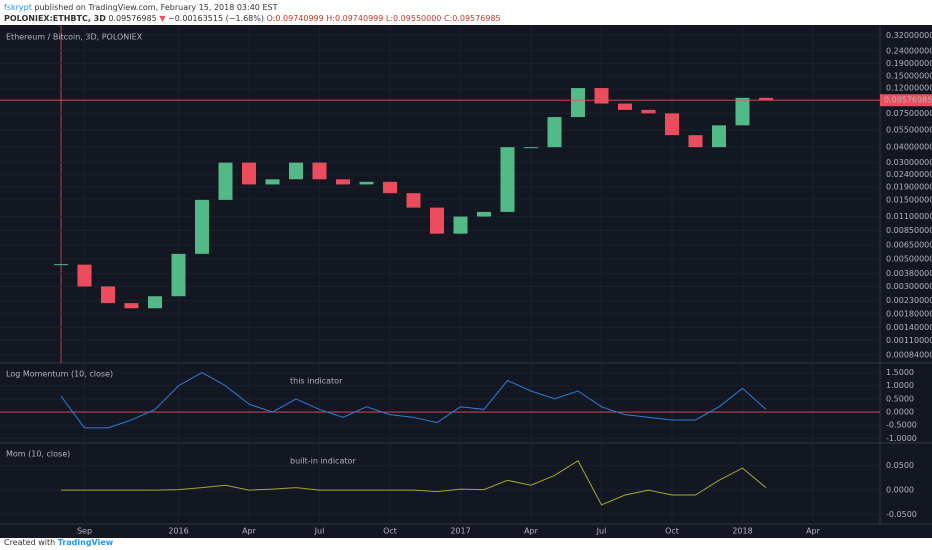 The image size is (932, 550). I want to click on pane-title: Log Momentum (10, close), so click(59, 374).